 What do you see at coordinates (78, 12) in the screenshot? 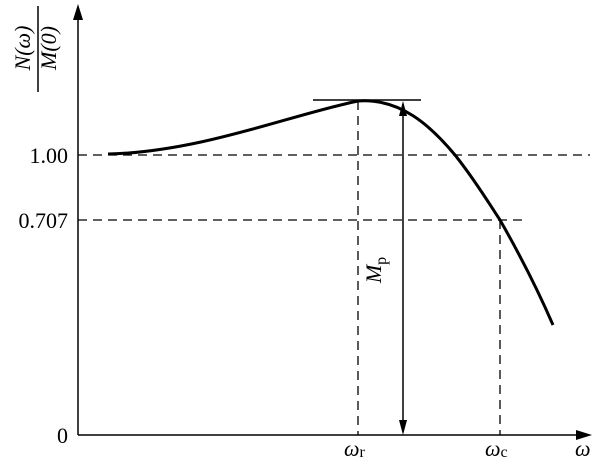
I see `y-arrow` at bounding box center [78, 12].